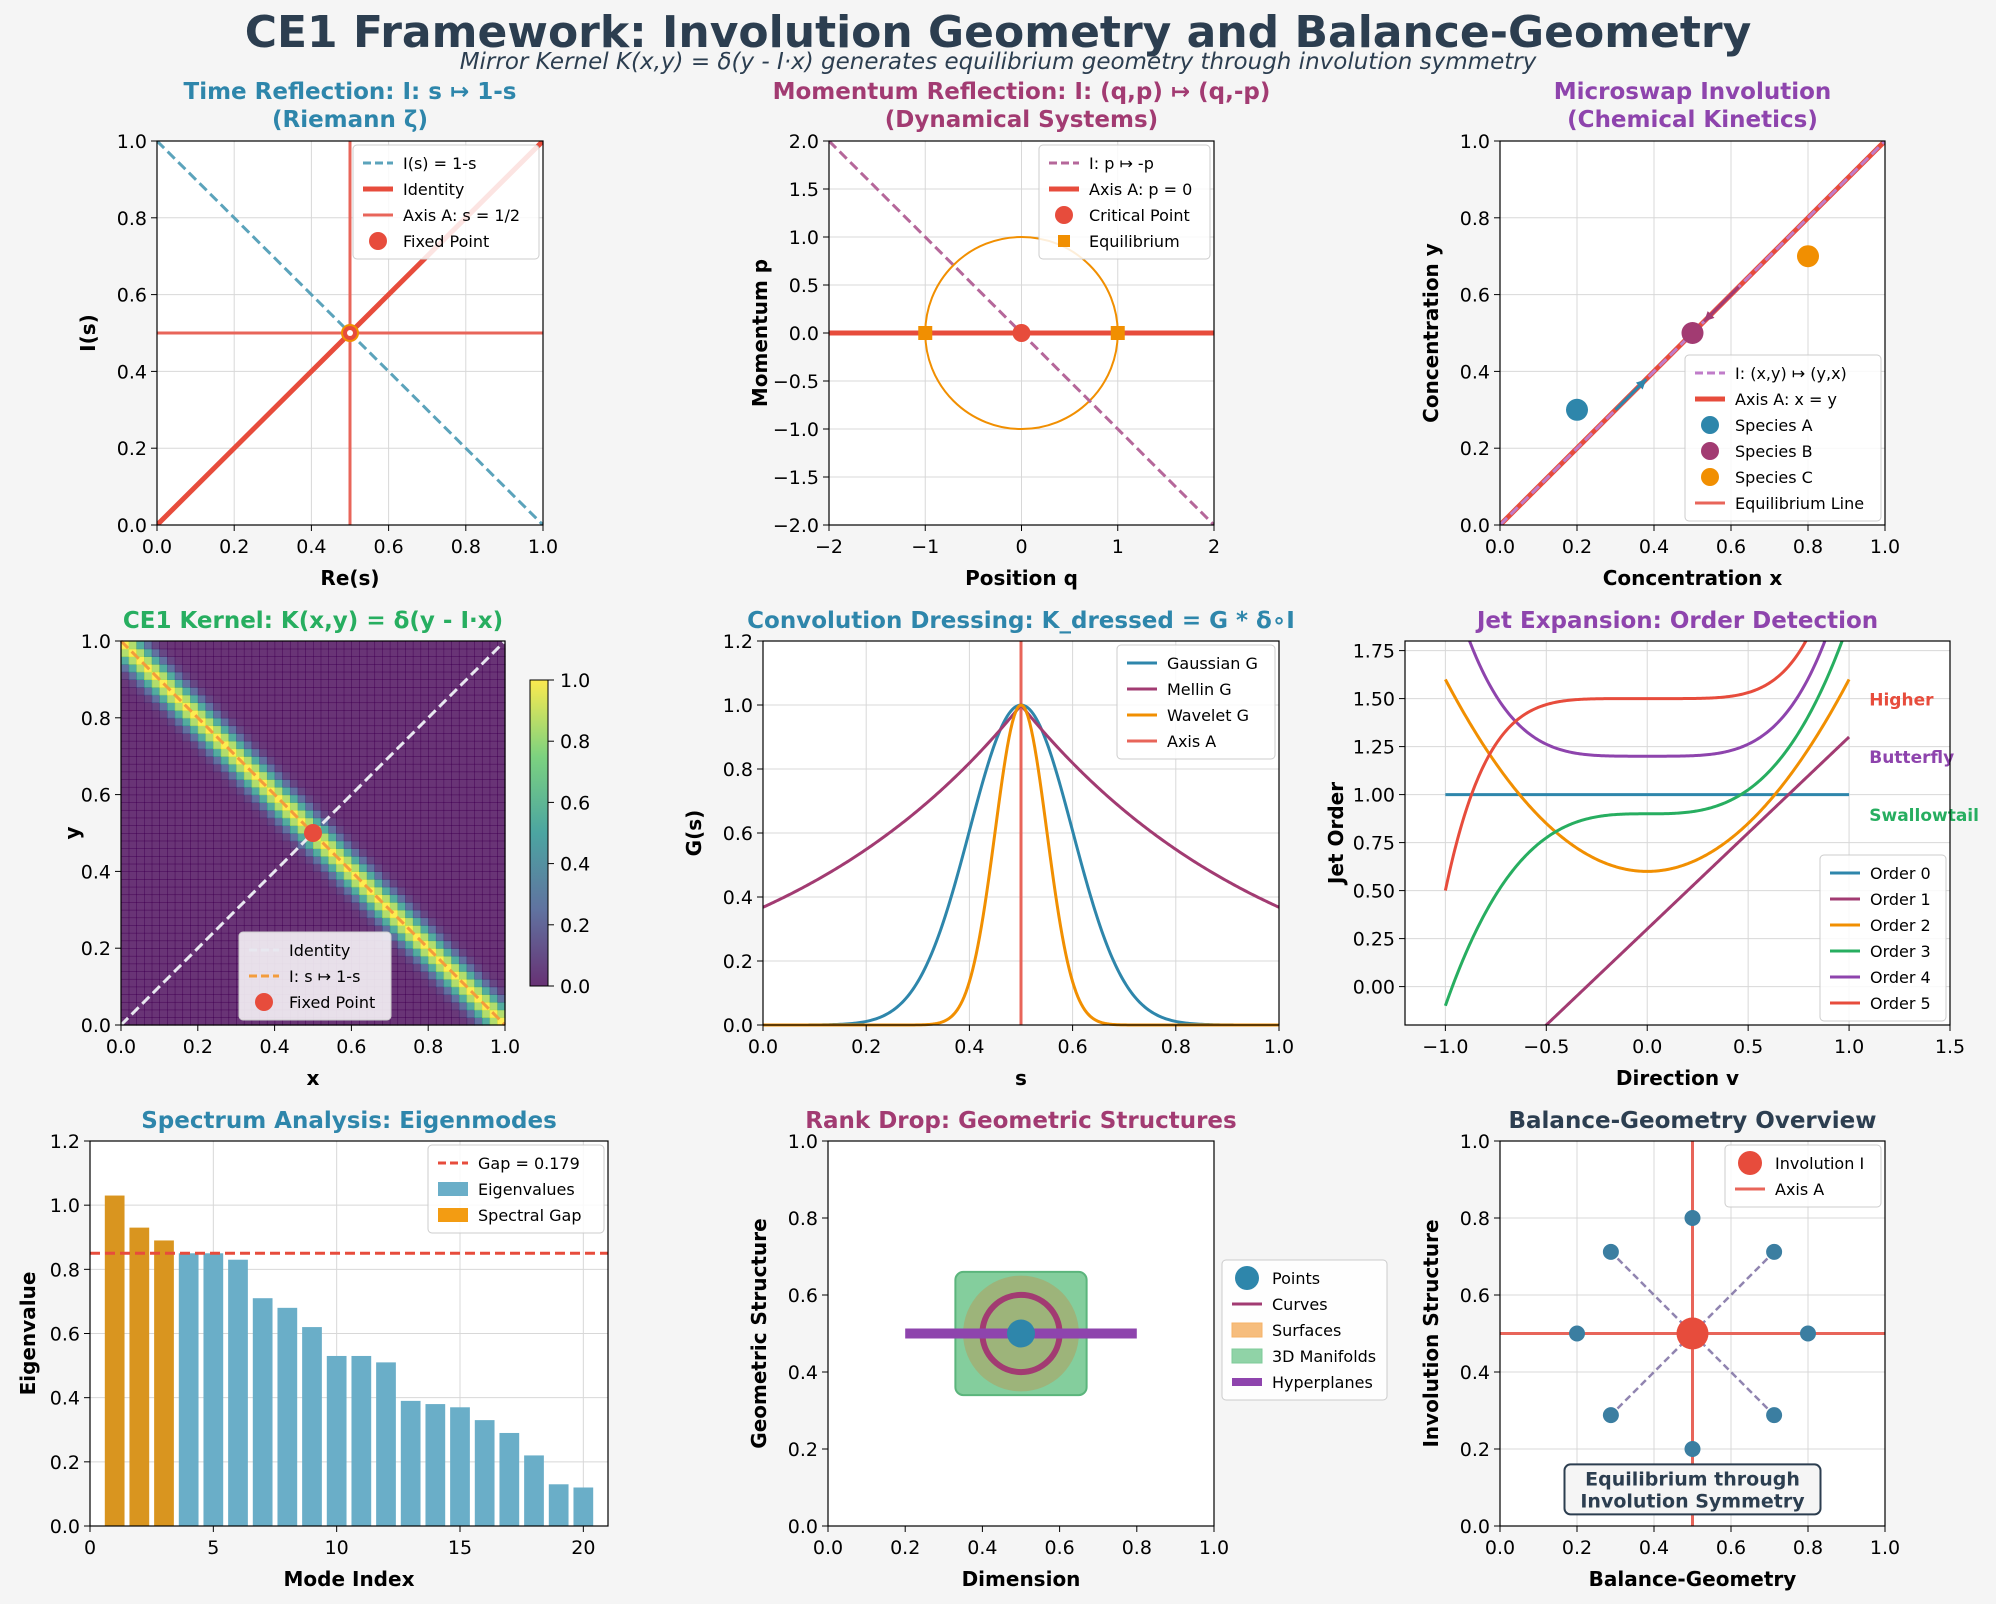 This screenshot has width=1996, height=1604. What do you see at coordinates (1577, 409) in the screenshot?
I see `species-marker` at bounding box center [1577, 409].